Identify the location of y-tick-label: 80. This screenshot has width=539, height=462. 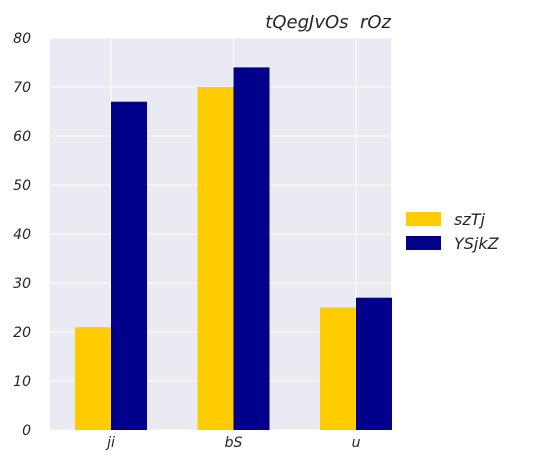
(22, 39).